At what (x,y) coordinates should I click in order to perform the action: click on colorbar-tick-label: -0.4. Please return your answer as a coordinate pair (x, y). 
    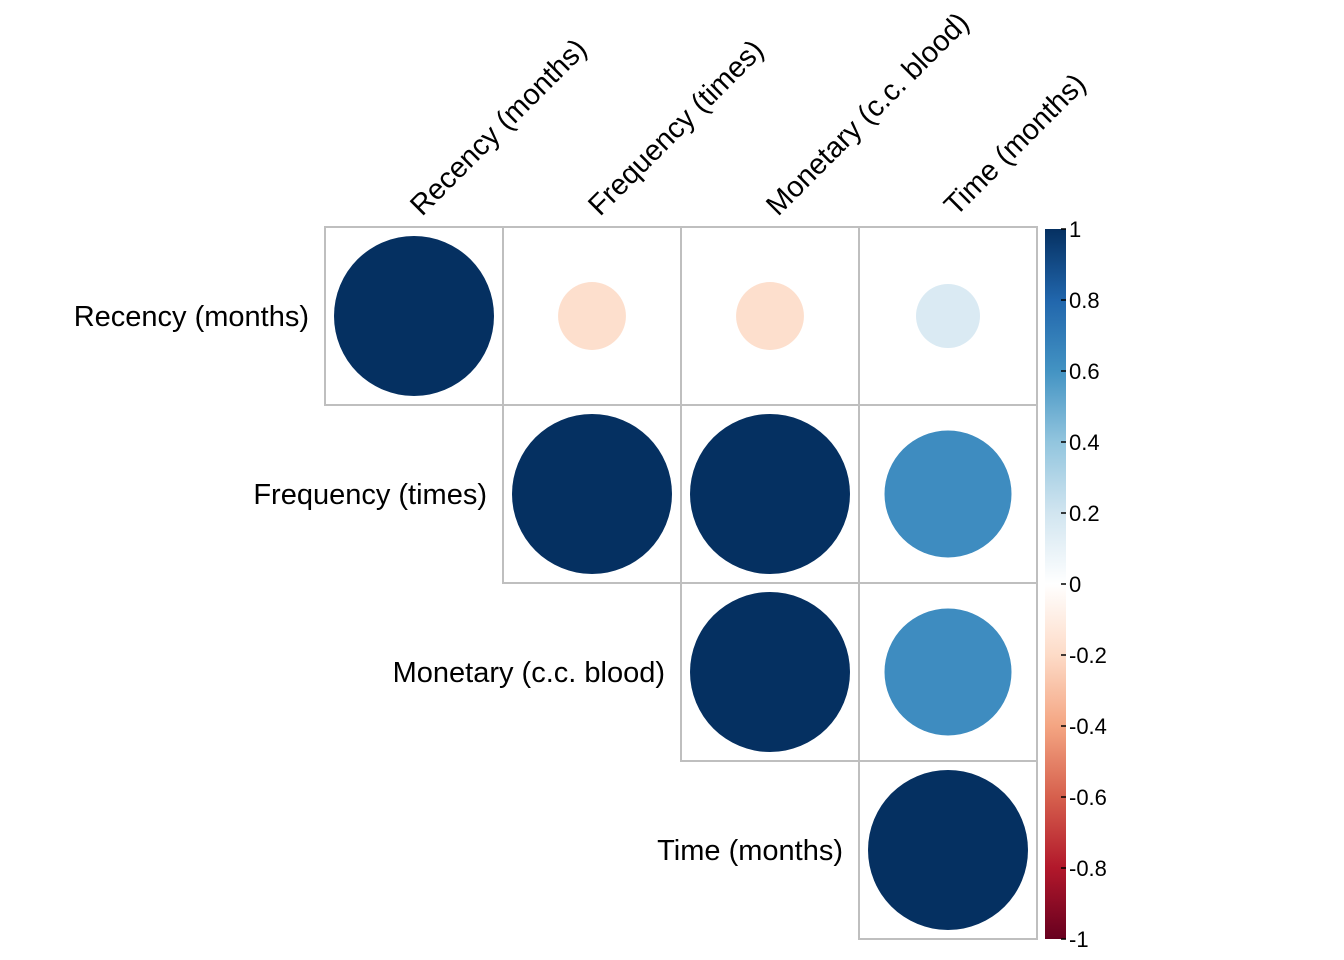
    Looking at the image, I should click on (1088, 726).